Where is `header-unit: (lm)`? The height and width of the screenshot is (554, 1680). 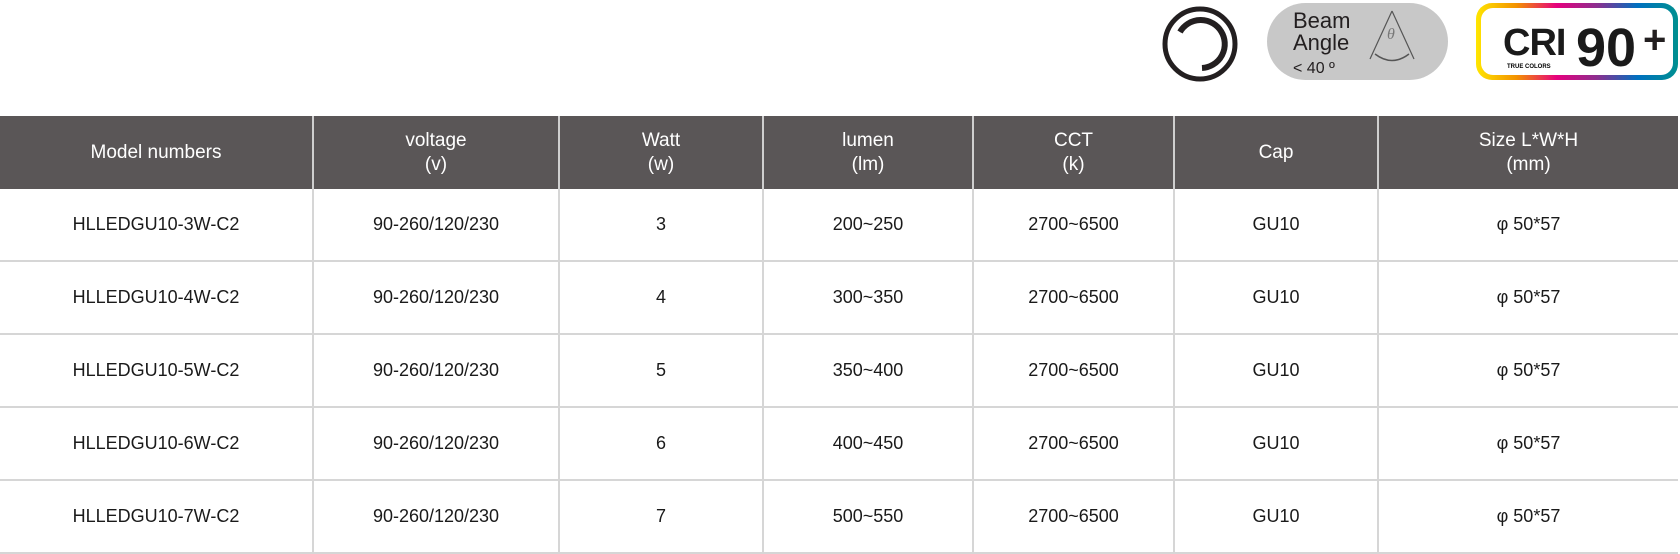 header-unit: (lm) is located at coordinates (868, 164).